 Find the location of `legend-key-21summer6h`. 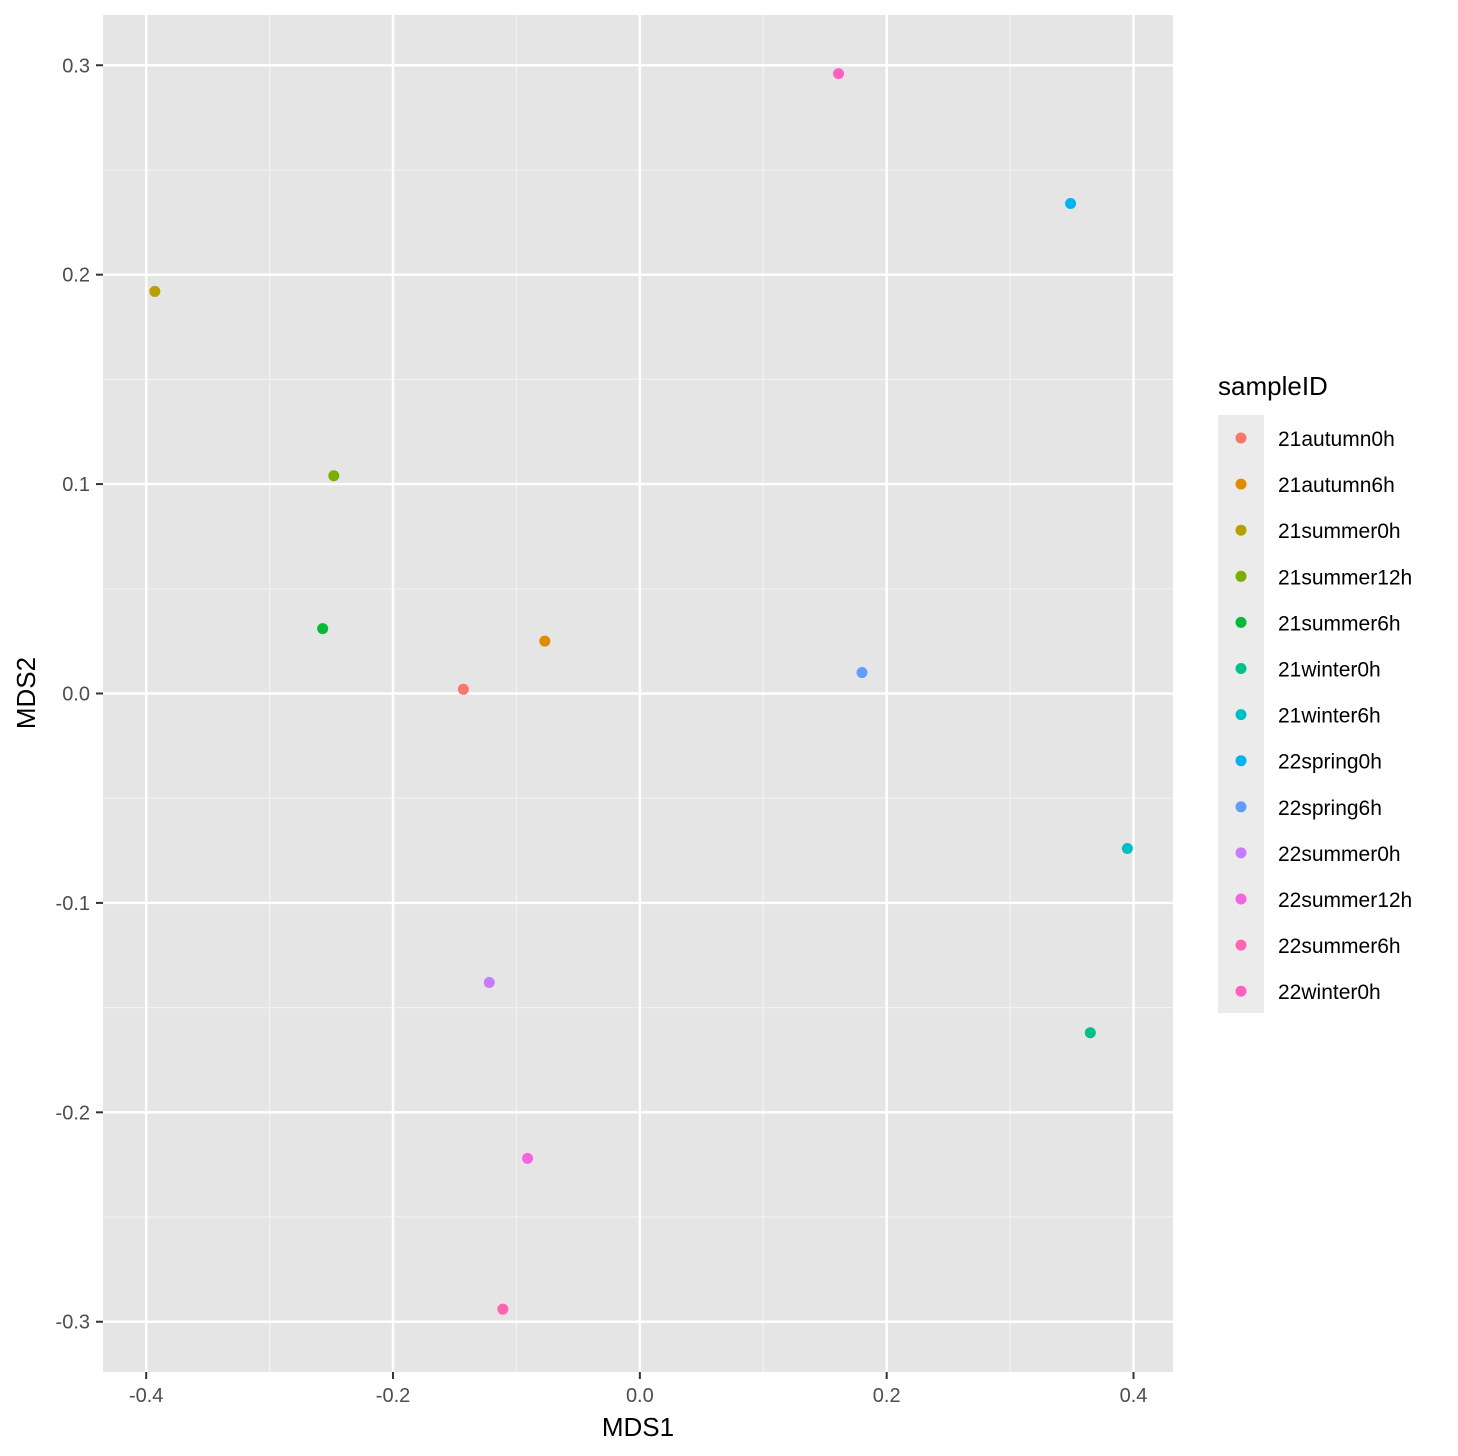

legend-key-21summer6h is located at coordinates (1241, 622).